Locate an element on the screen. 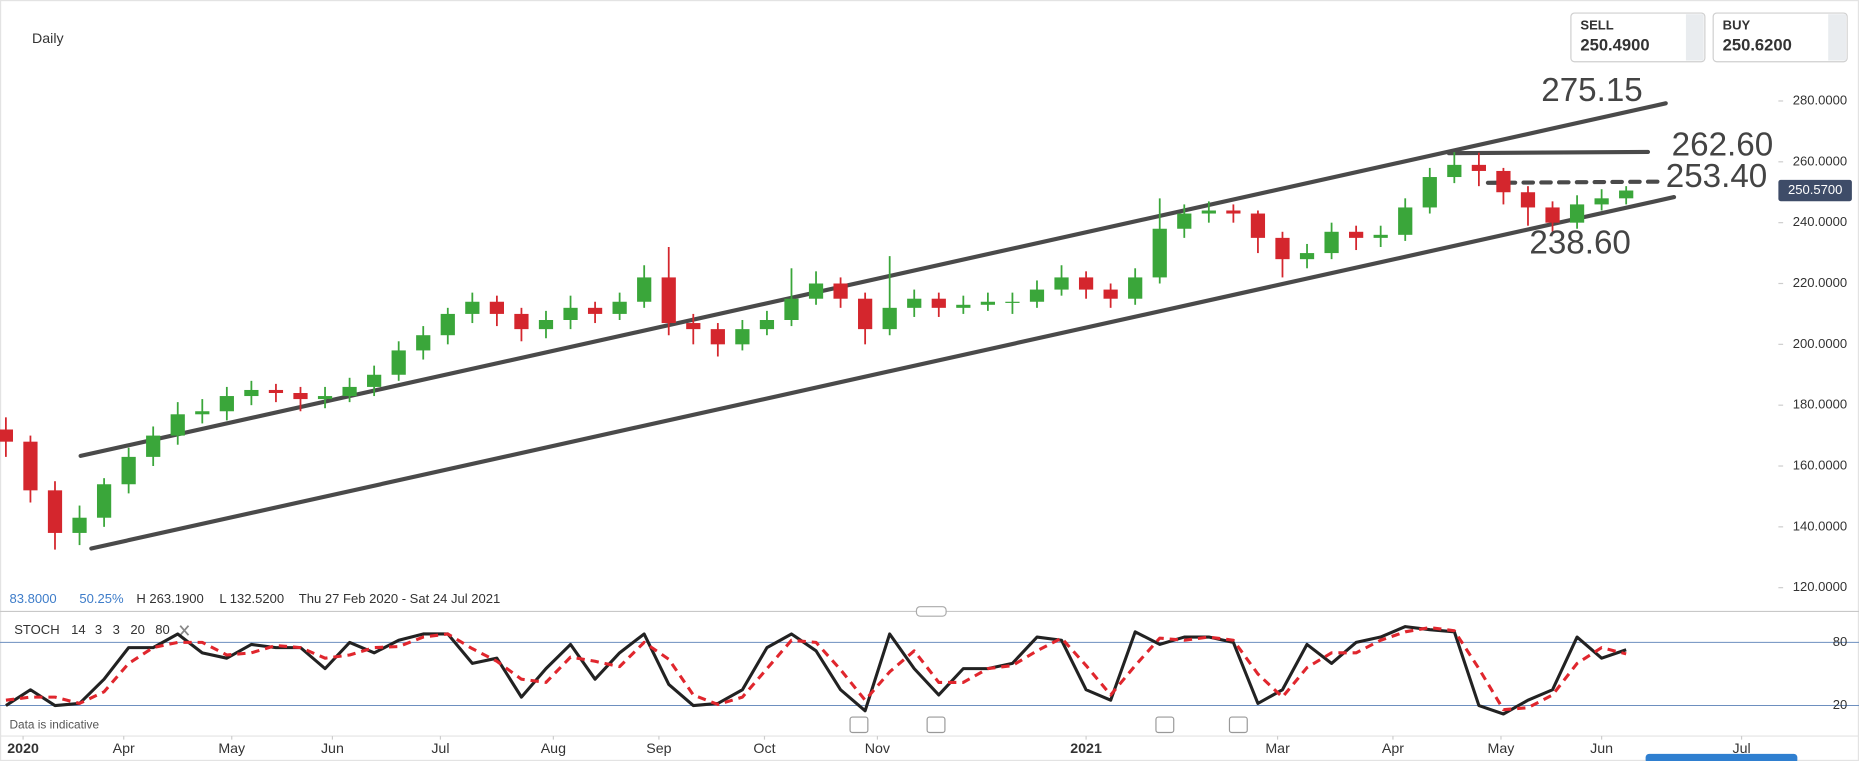 The height and width of the screenshot is (761, 1859). info-value: 83.8000 is located at coordinates (32, 598).